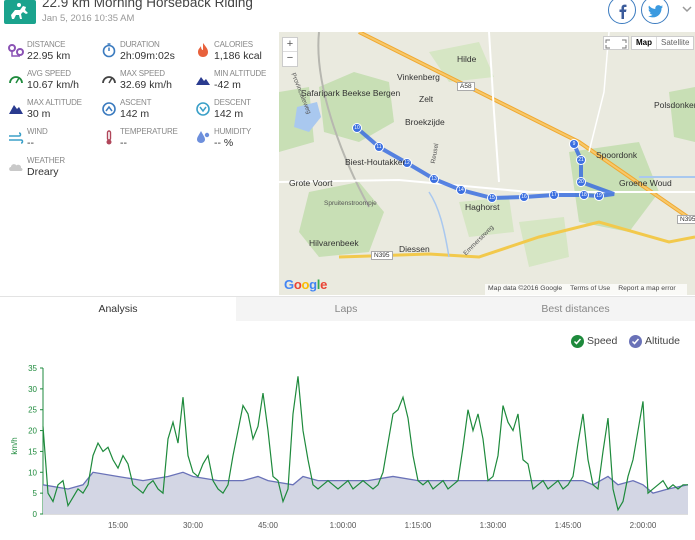 The image size is (695, 540). Describe the element at coordinates (365, 493) in the screenshot. I see `altitude-area` at that location.